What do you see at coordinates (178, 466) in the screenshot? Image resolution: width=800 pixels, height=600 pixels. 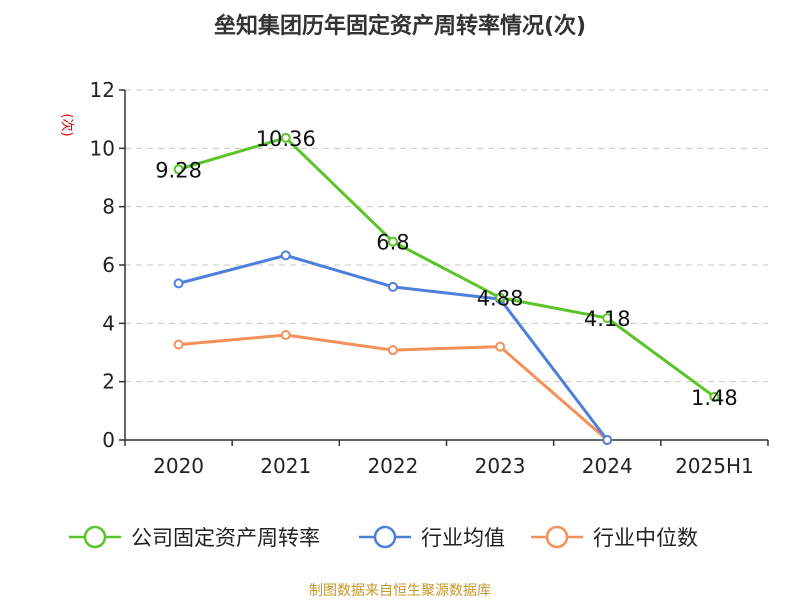 I see `x-tick-label: 2020` at bounding box center [178, 466].